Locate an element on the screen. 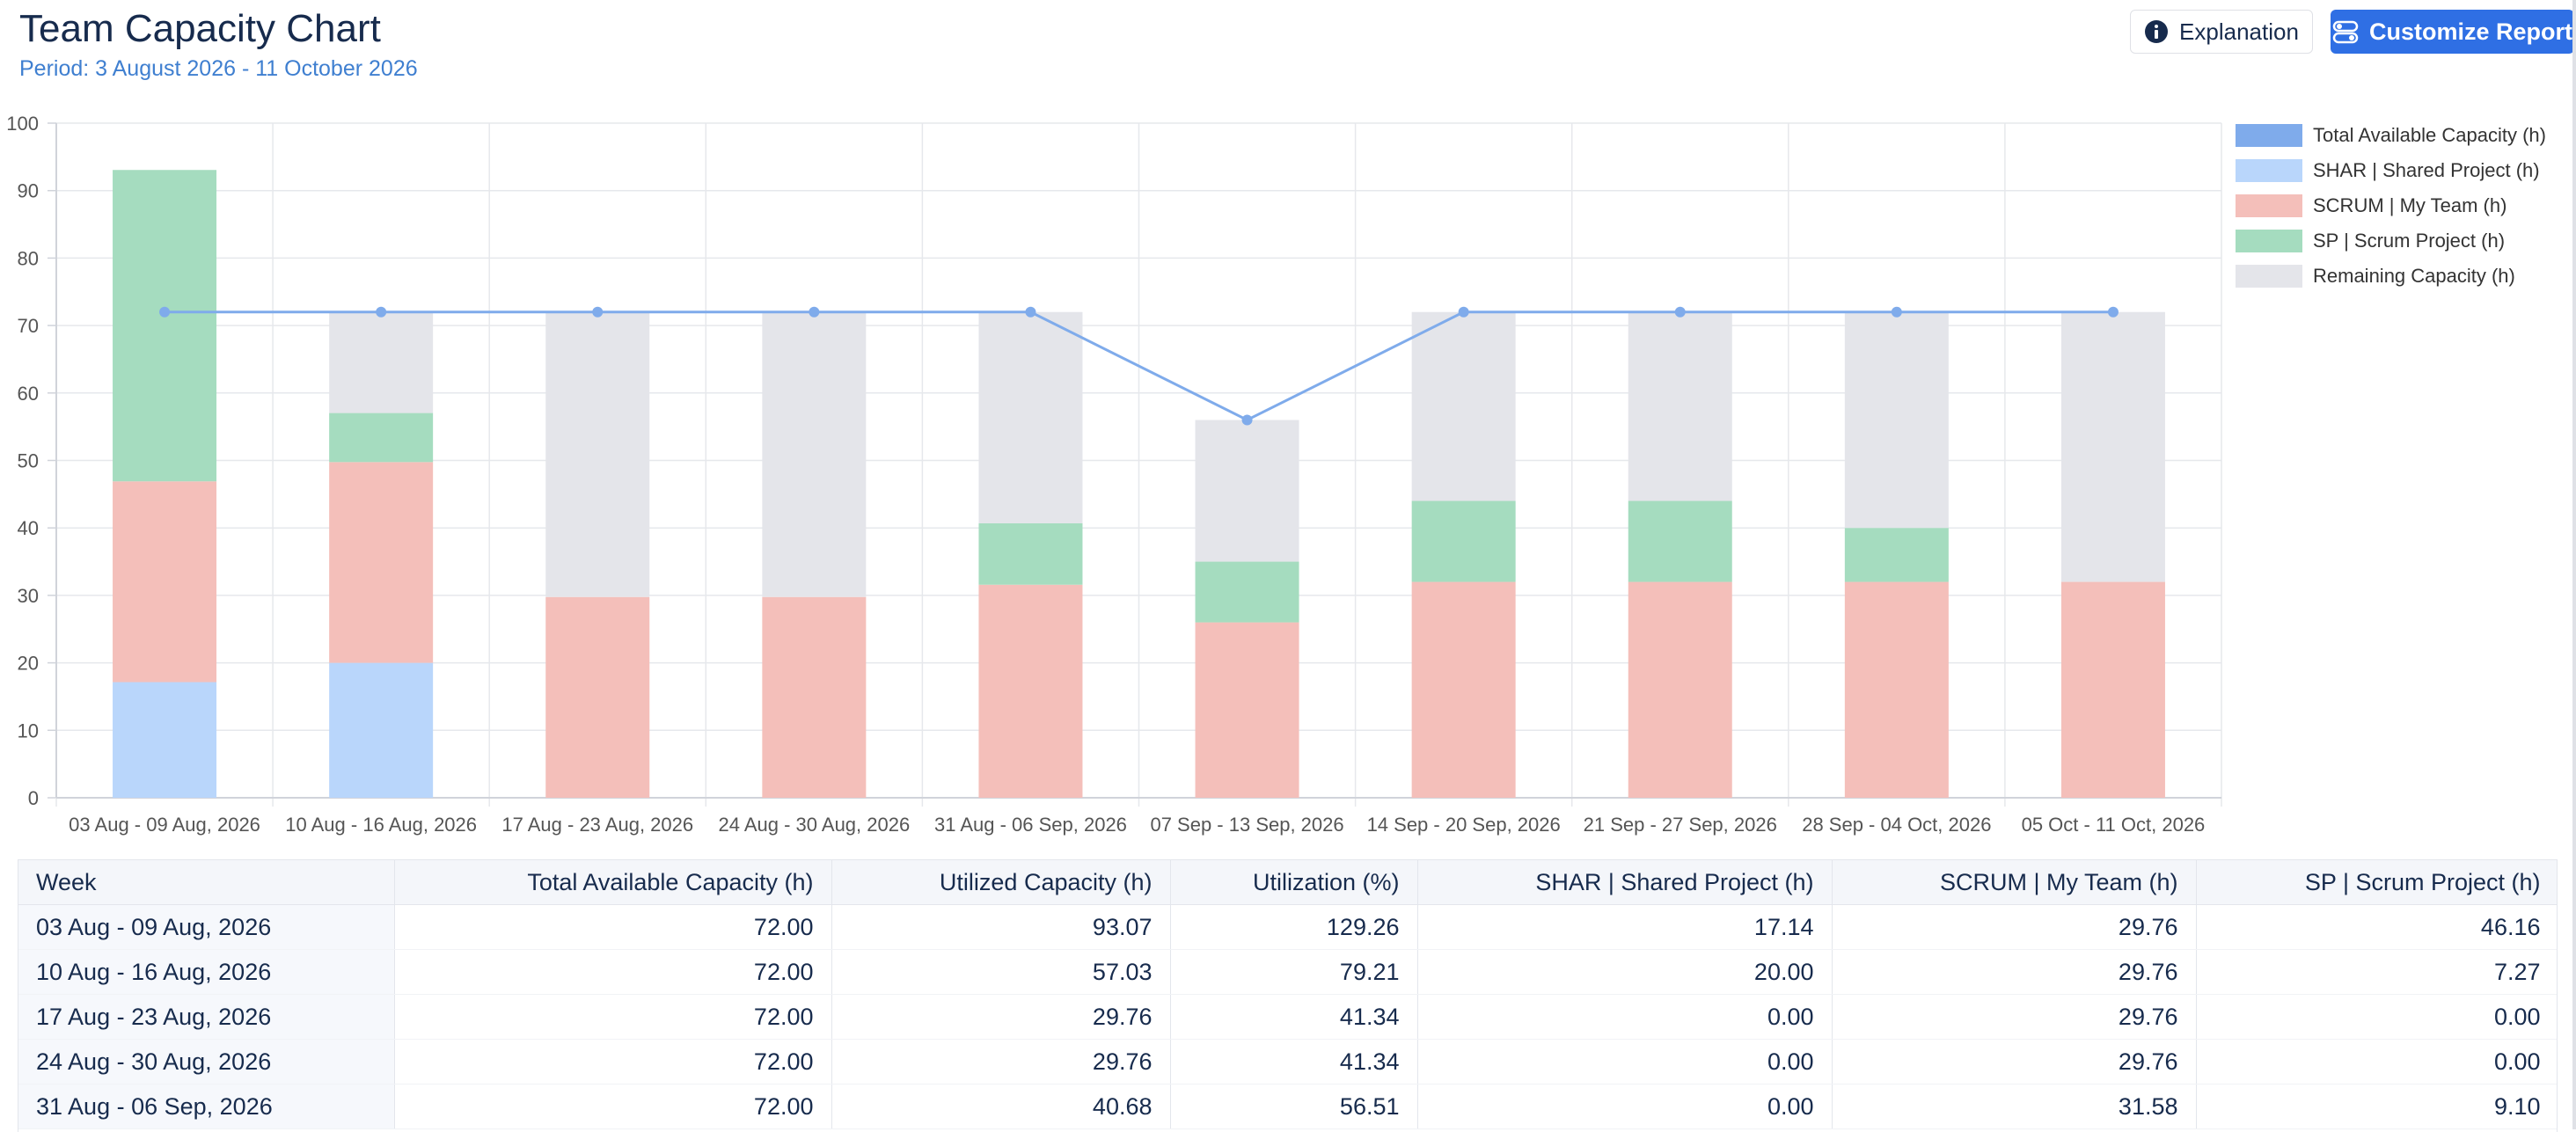  x-tick-label: 21 Sep - 27 Sep, 2026 is located at coordinates (1680, 825).